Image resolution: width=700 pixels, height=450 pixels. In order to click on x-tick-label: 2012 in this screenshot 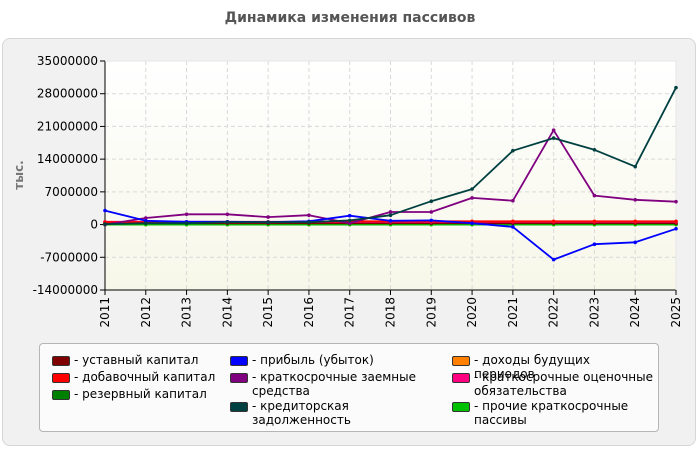, I will do `click(146, 312)`.